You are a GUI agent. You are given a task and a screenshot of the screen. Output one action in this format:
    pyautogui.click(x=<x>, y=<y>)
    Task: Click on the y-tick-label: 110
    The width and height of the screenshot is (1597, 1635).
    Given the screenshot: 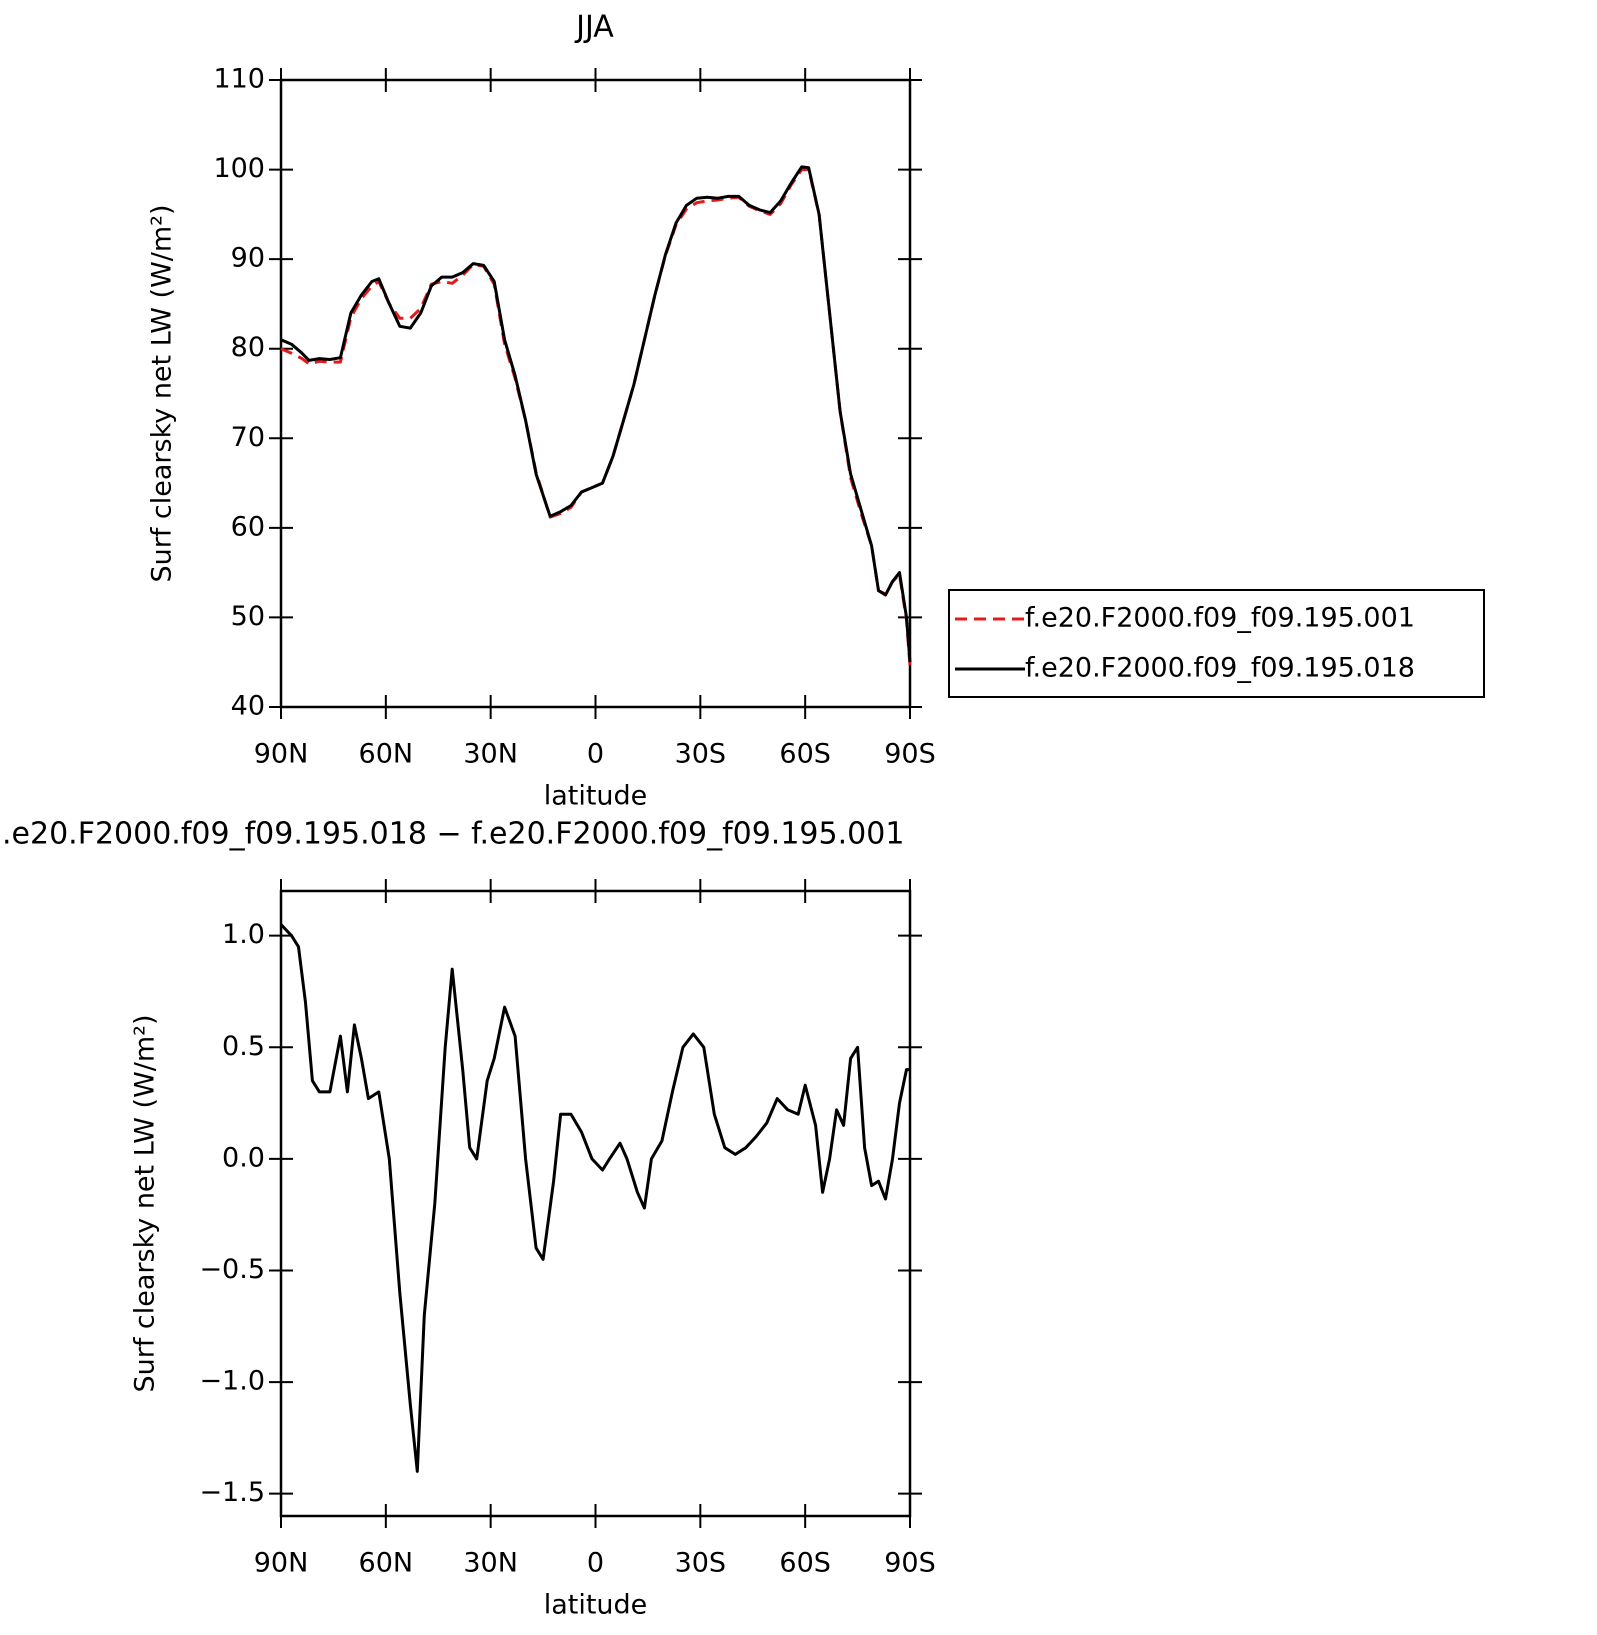 What is the action you would take?
    pyautogui.click(x=239, y=79)
    